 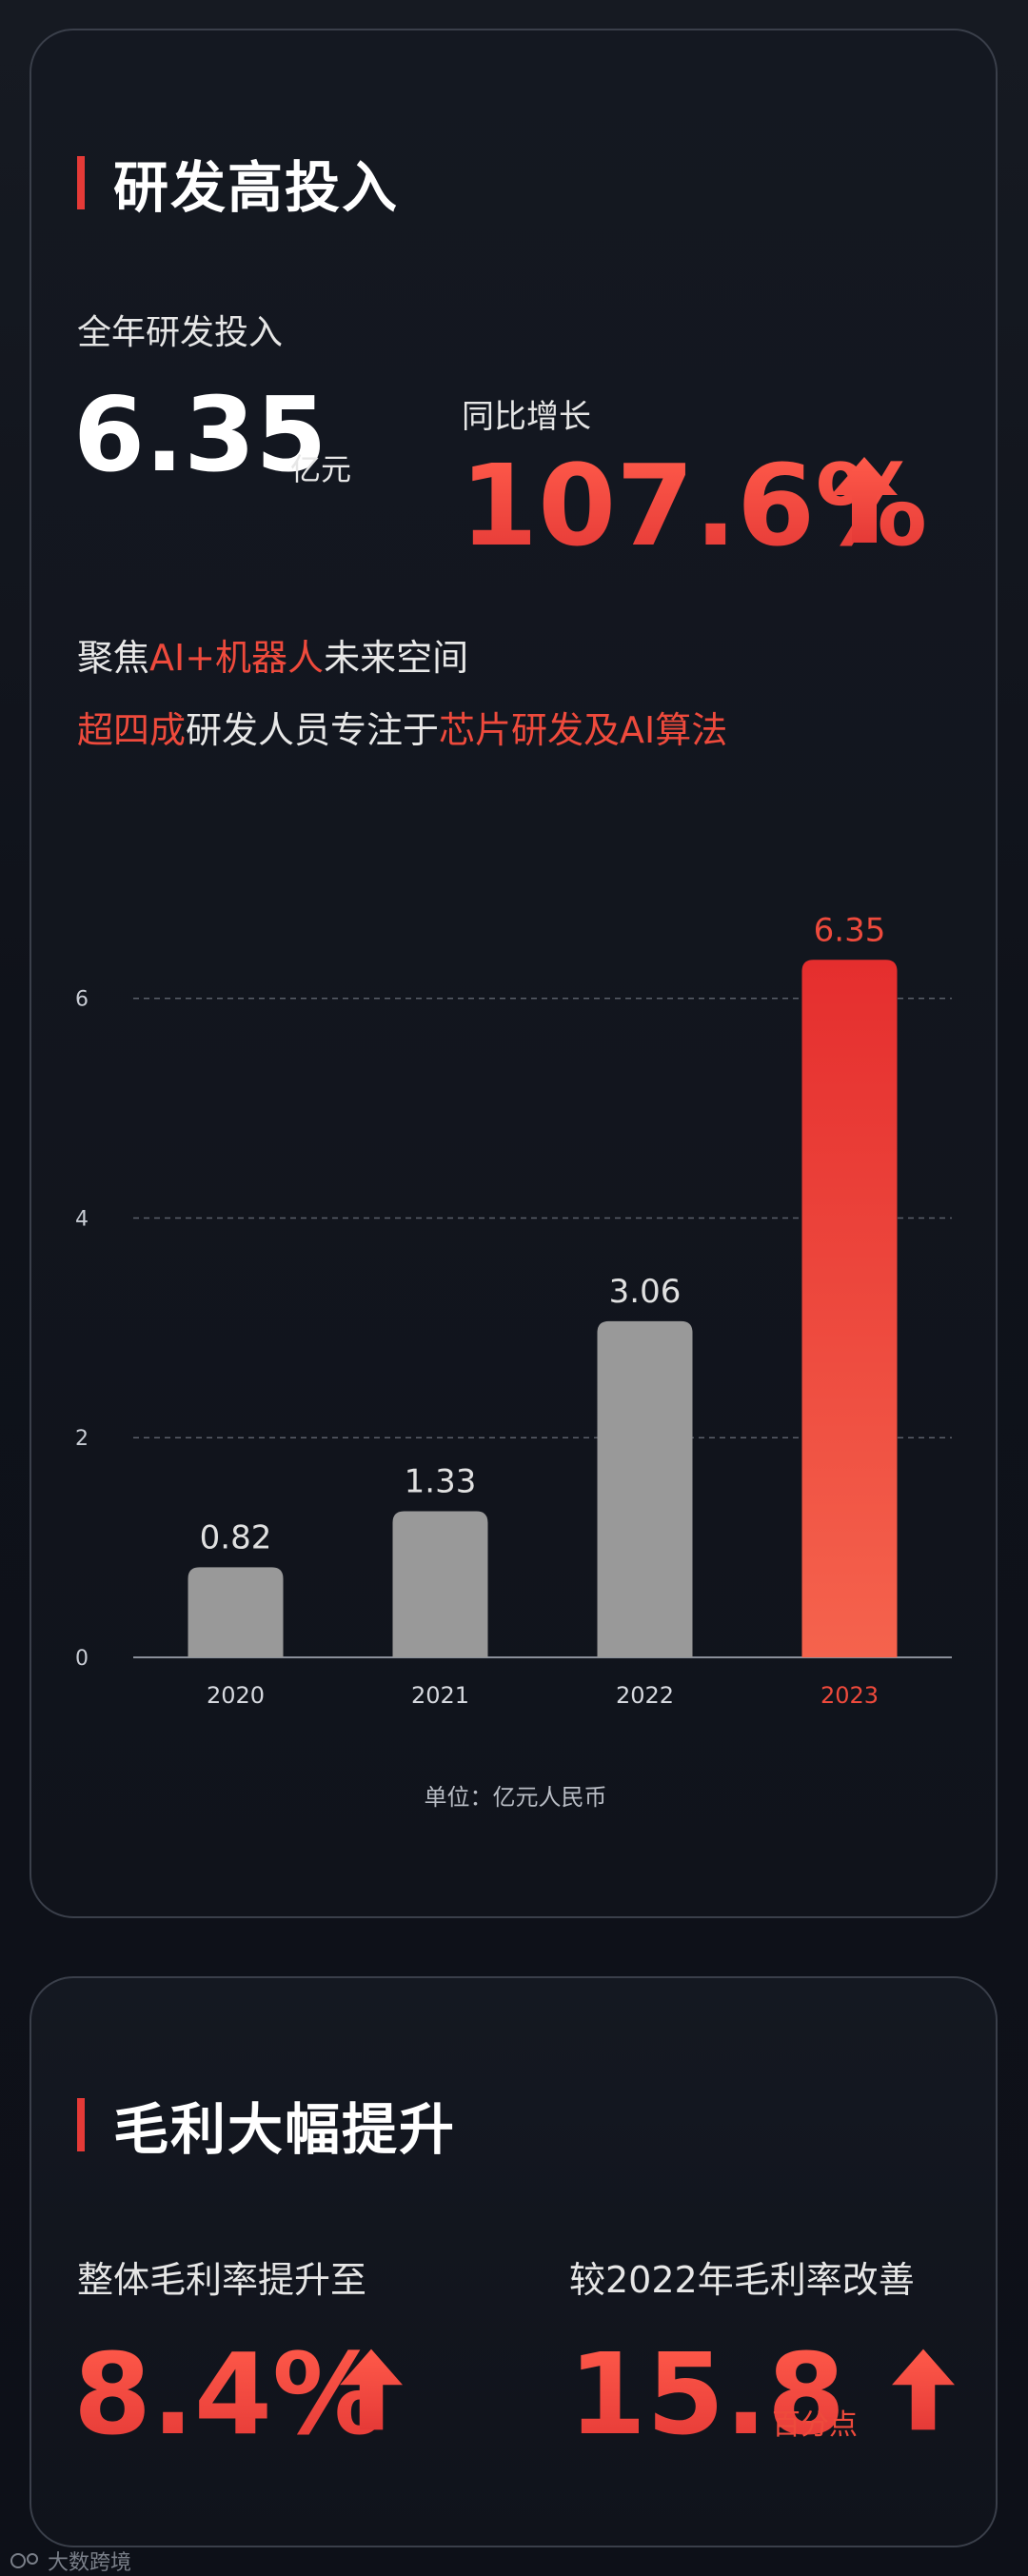 I want to click on total-rd-label: 全年研发投入, so click(x=180, y=332).